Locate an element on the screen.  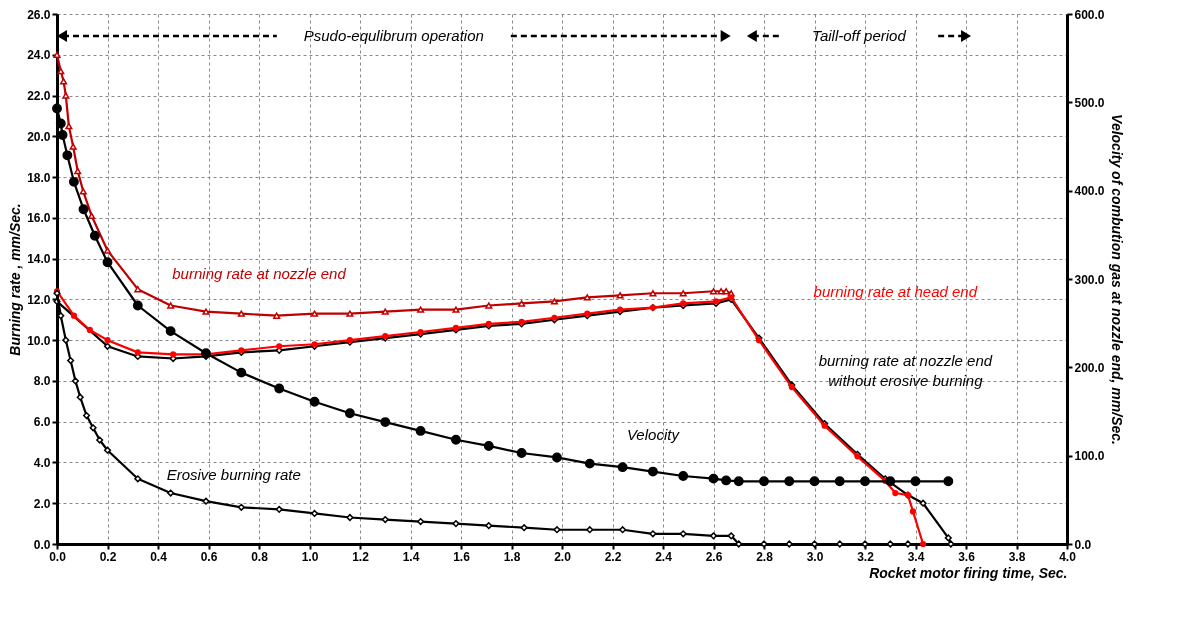
y-tick-label: 20.0 is located at coordinates (39, 136).